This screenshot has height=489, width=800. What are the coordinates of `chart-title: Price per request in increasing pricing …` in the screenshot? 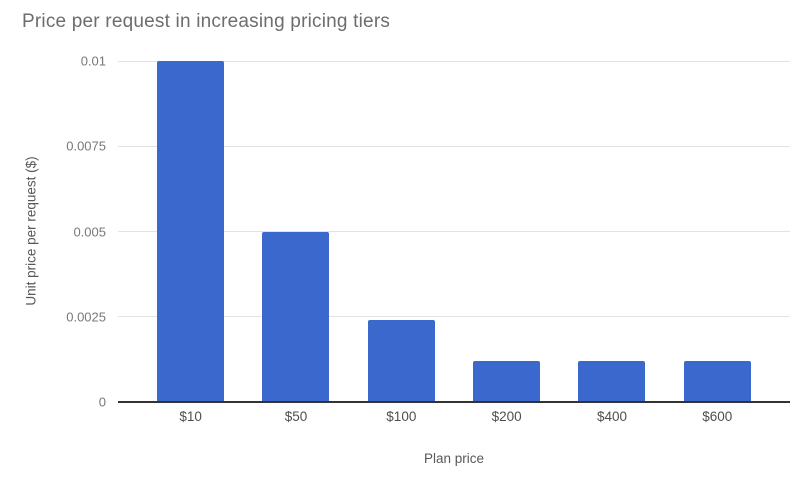 It's located at (206, 21).